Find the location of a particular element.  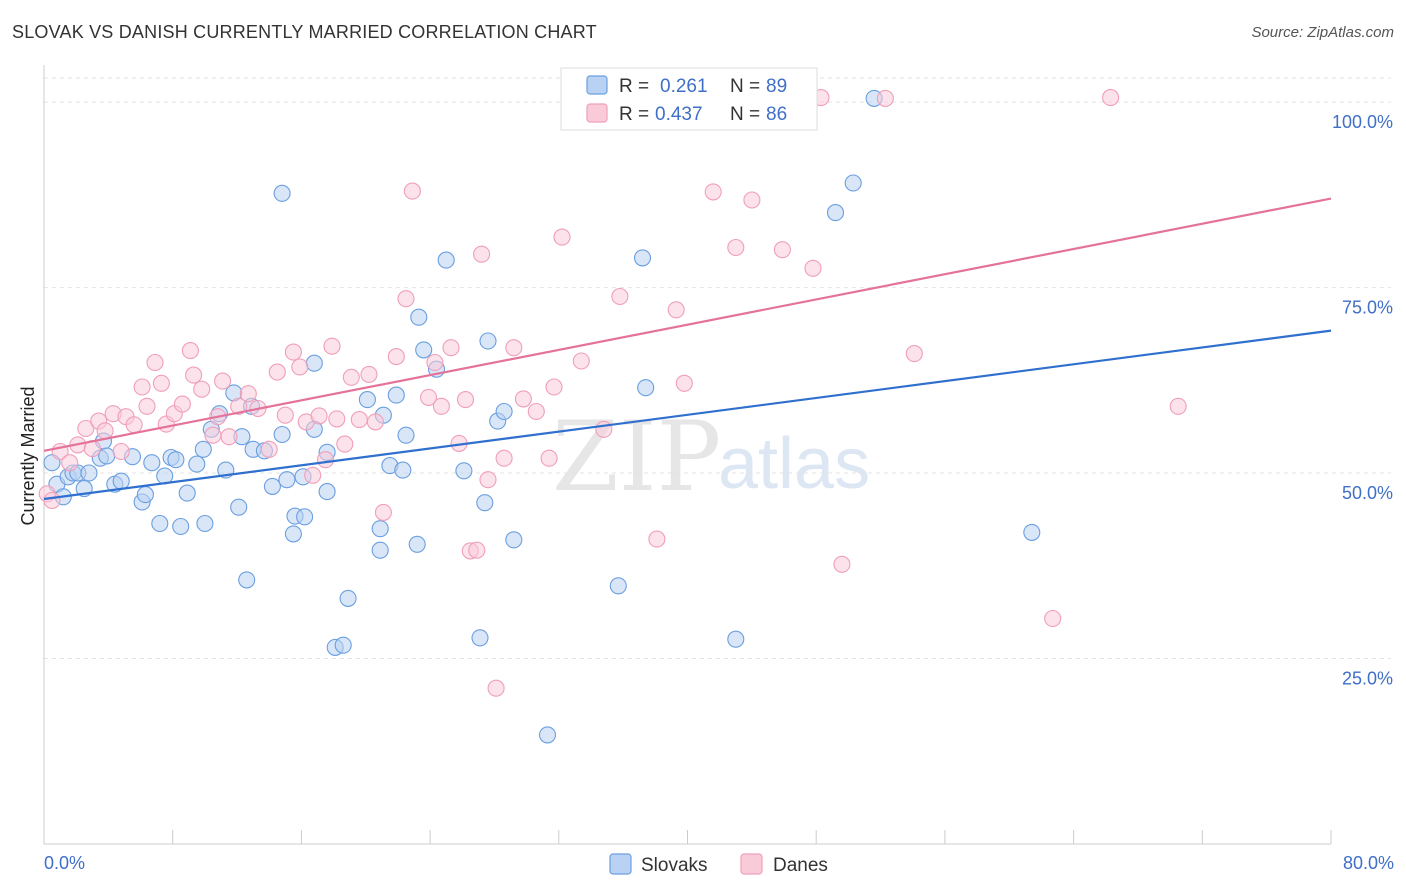

watermark: ZIP atlas is located at coordinates (711, 457).